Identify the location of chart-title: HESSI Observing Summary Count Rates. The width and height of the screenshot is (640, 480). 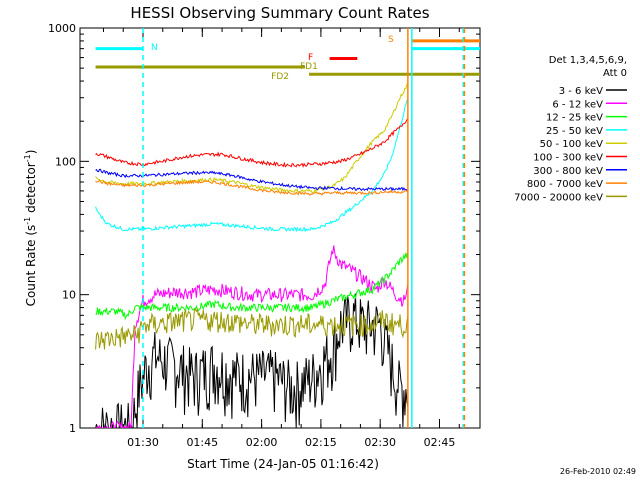
(279, 13).